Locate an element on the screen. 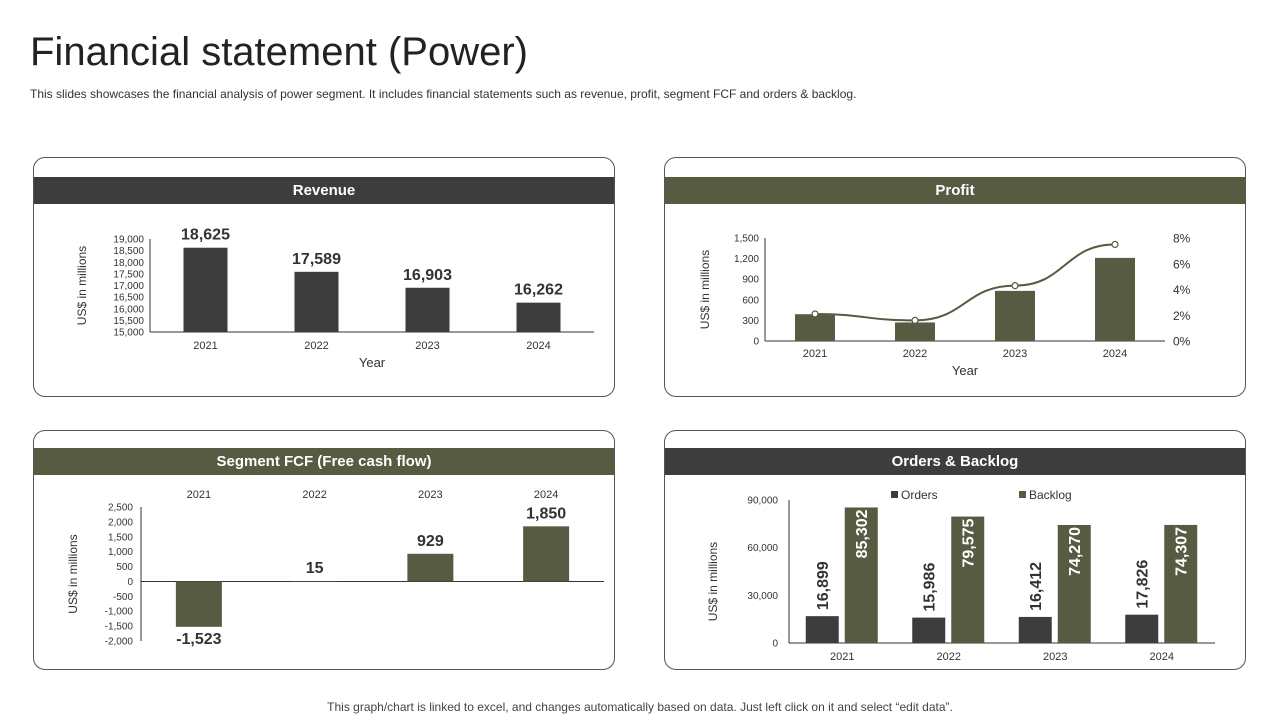 The height and width of the screenshot is (720, 1280). y-tick-label: 30,000 is located at coordinates (762, 596).